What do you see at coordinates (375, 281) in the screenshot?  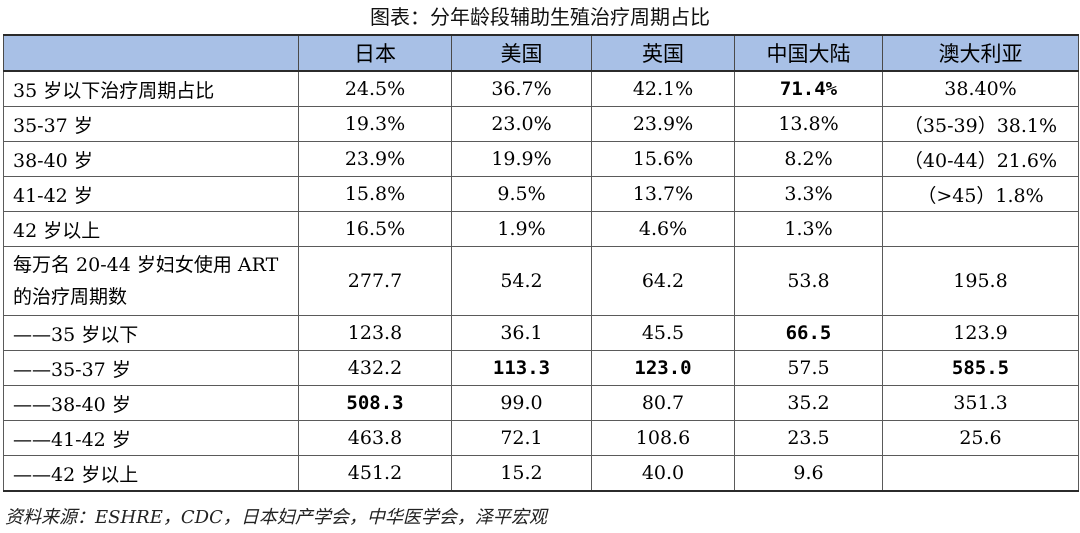 I see `table-cell: 277.7` at bounding box center [375, 281].